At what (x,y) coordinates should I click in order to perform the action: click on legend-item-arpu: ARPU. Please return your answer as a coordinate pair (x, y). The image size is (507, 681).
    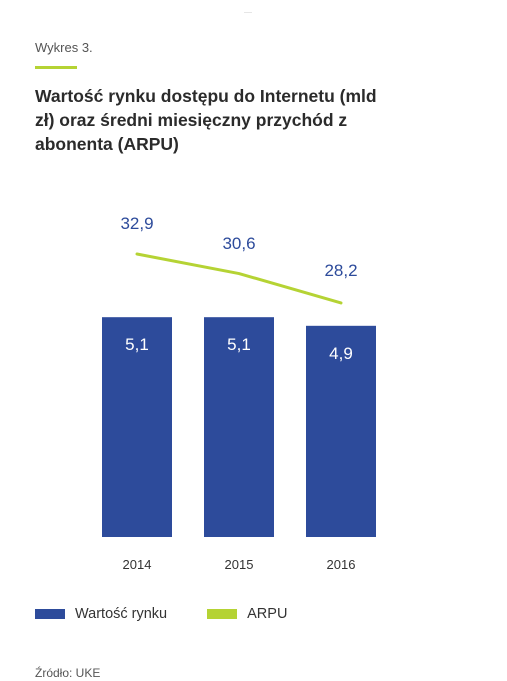
    Looking at the image, I should click on (247, 614).